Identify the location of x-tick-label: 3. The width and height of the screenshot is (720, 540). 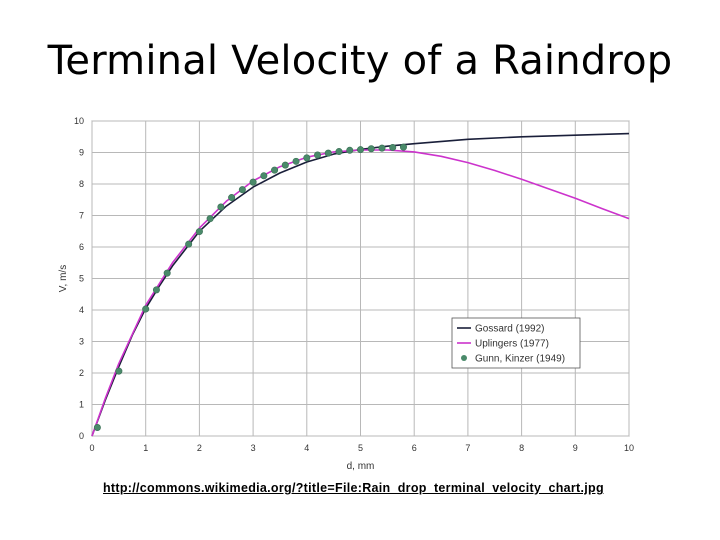
(253, 448).